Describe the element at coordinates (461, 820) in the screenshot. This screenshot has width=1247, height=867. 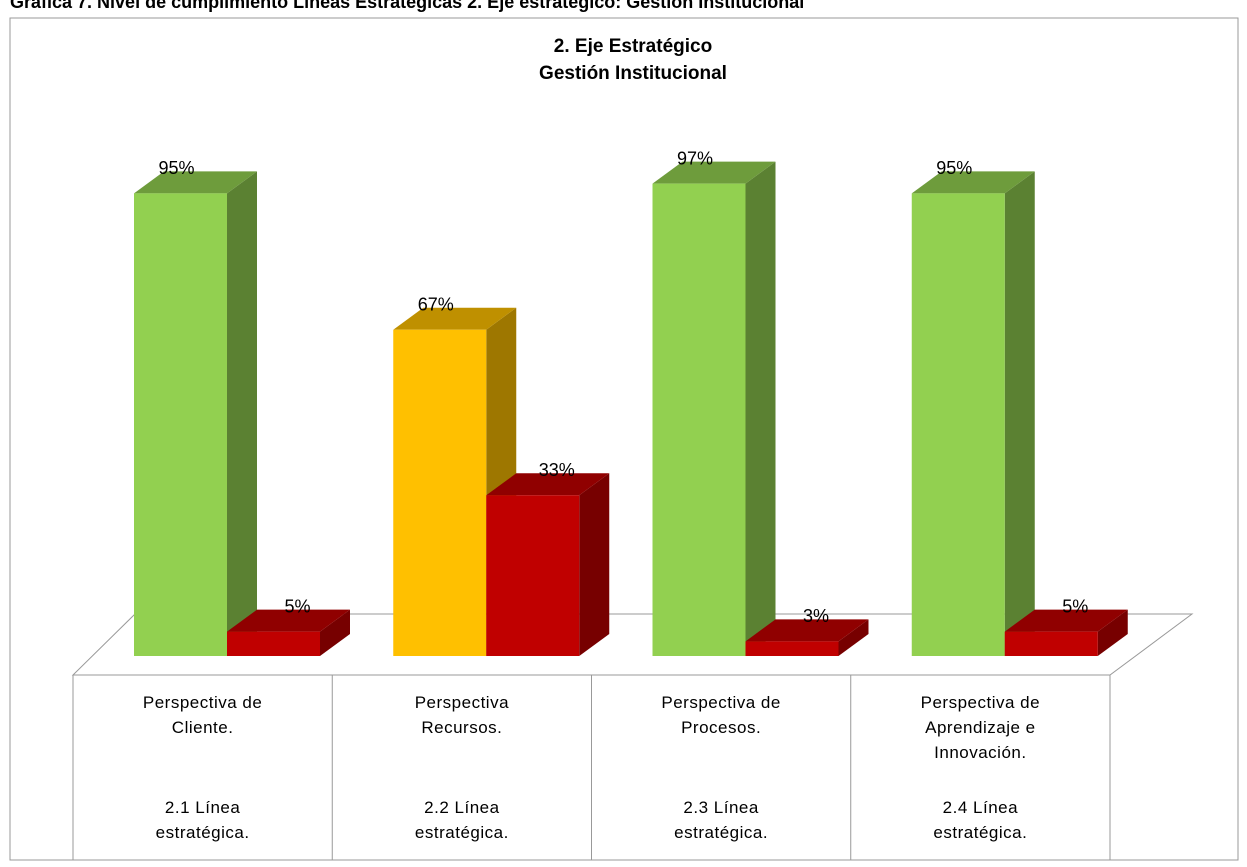
I see `subcategory-label: 2.2 Línea estratégica.` at that location.